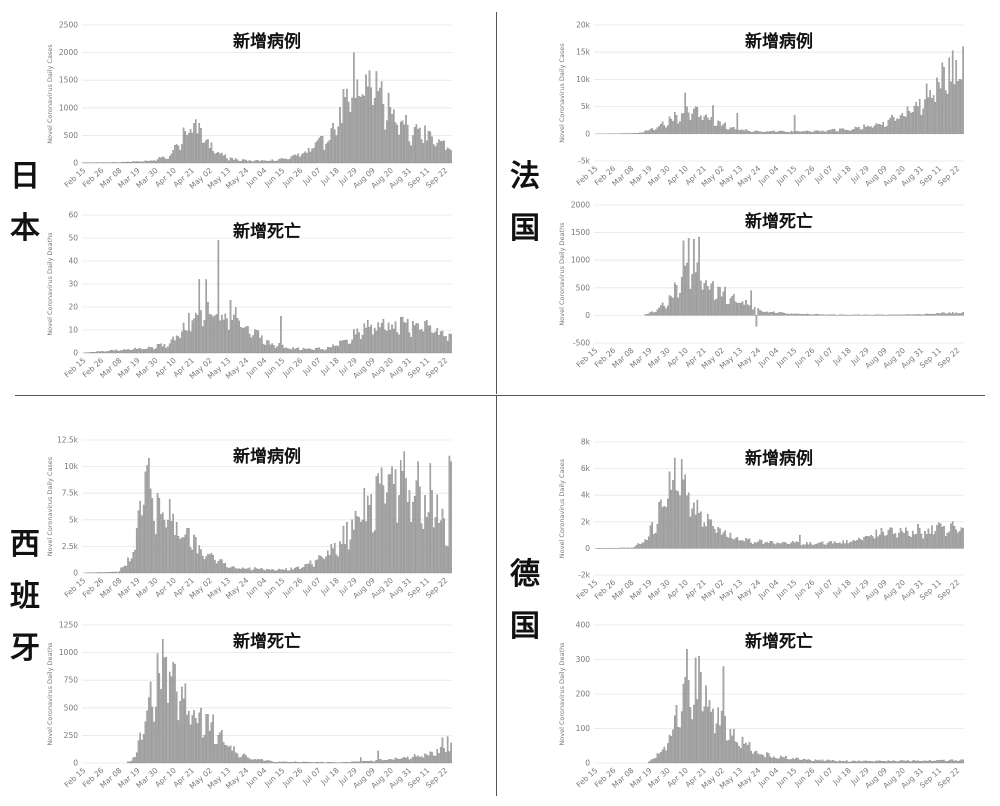 This screenshot has height=806, width=1000. What do you see at coordinates (586, 442) in the screenshot?
I see `y-tick-label: 8k` at bounding box center [586, 442].